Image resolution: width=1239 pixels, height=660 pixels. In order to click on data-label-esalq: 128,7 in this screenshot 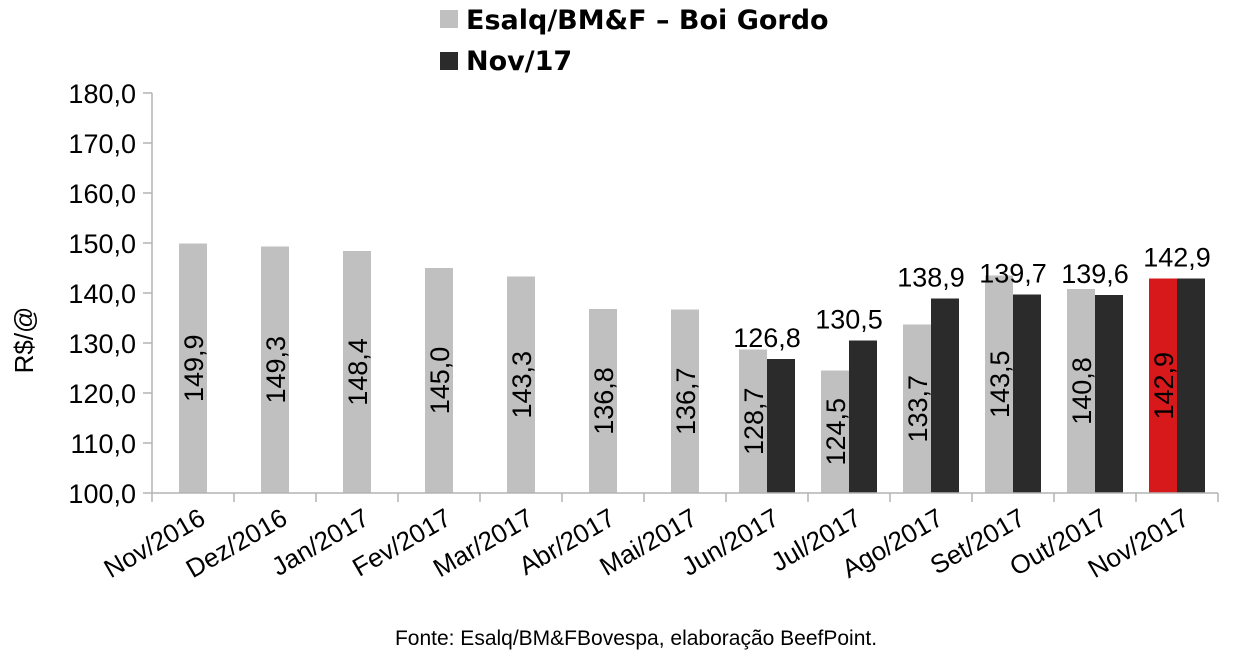, I will do `click(754, 421)`.